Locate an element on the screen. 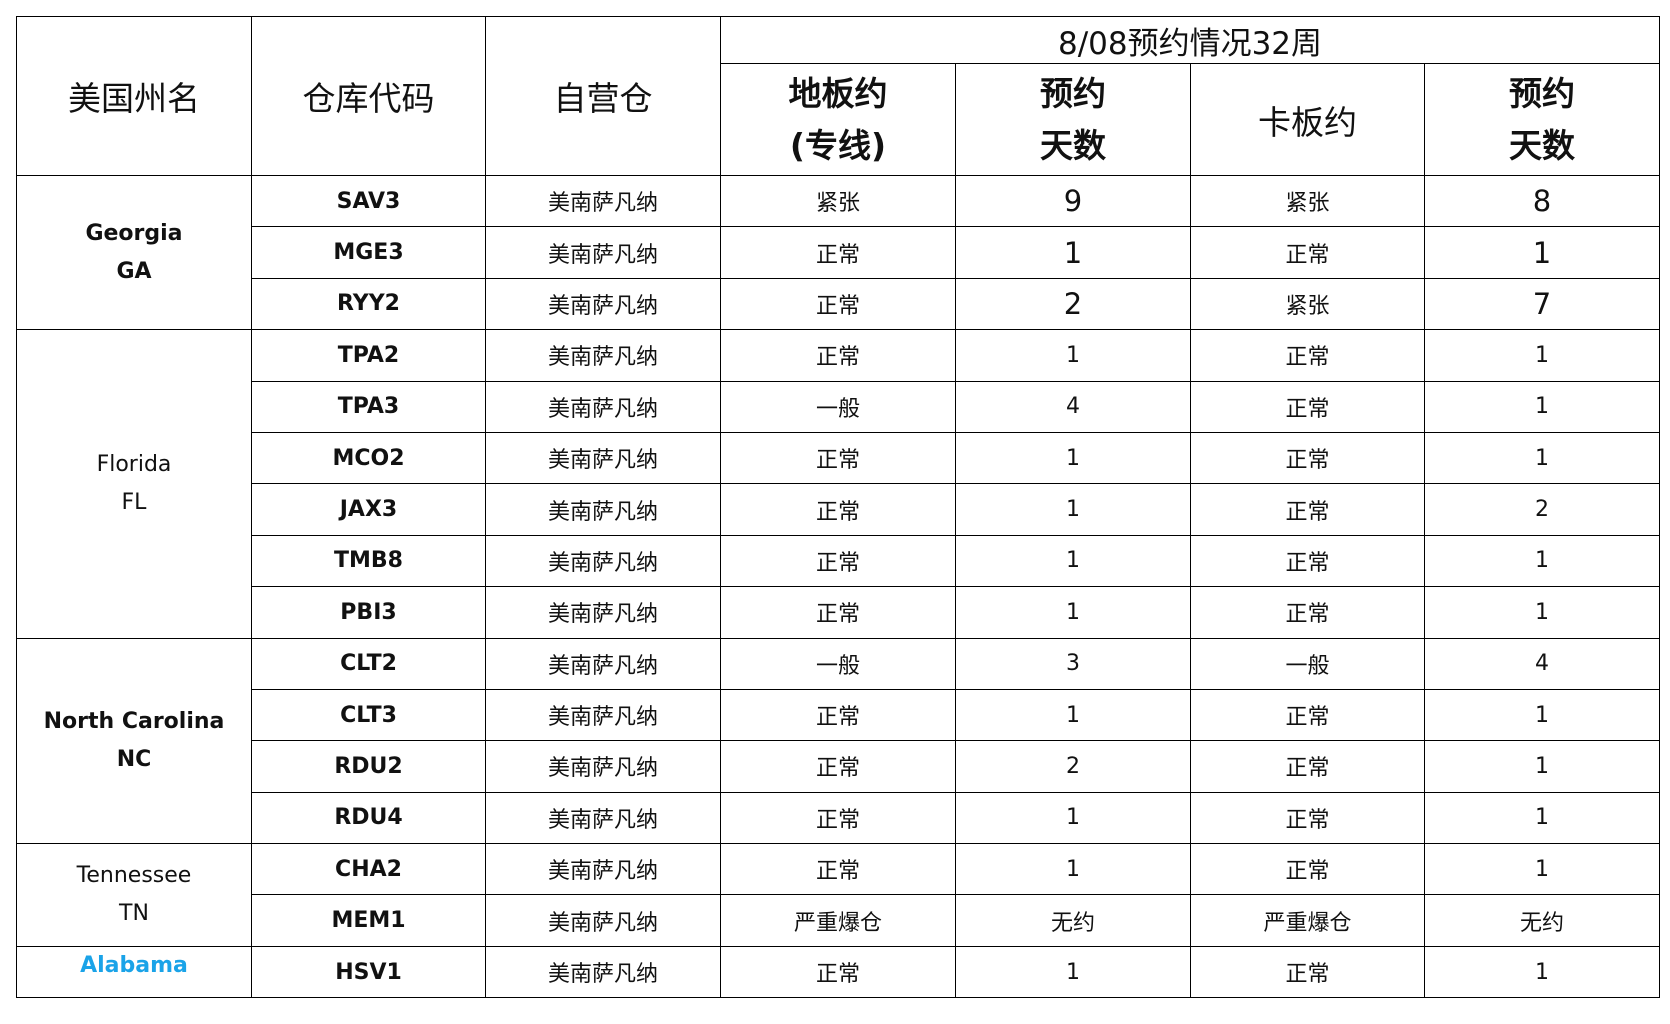  table-row: RDU2 美南萨凡纳 正常 2 正常 1 is located at coordinates (838, 766).